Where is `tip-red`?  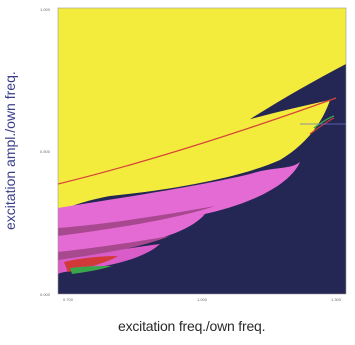 tip-red is located at coordinates (322, 126).